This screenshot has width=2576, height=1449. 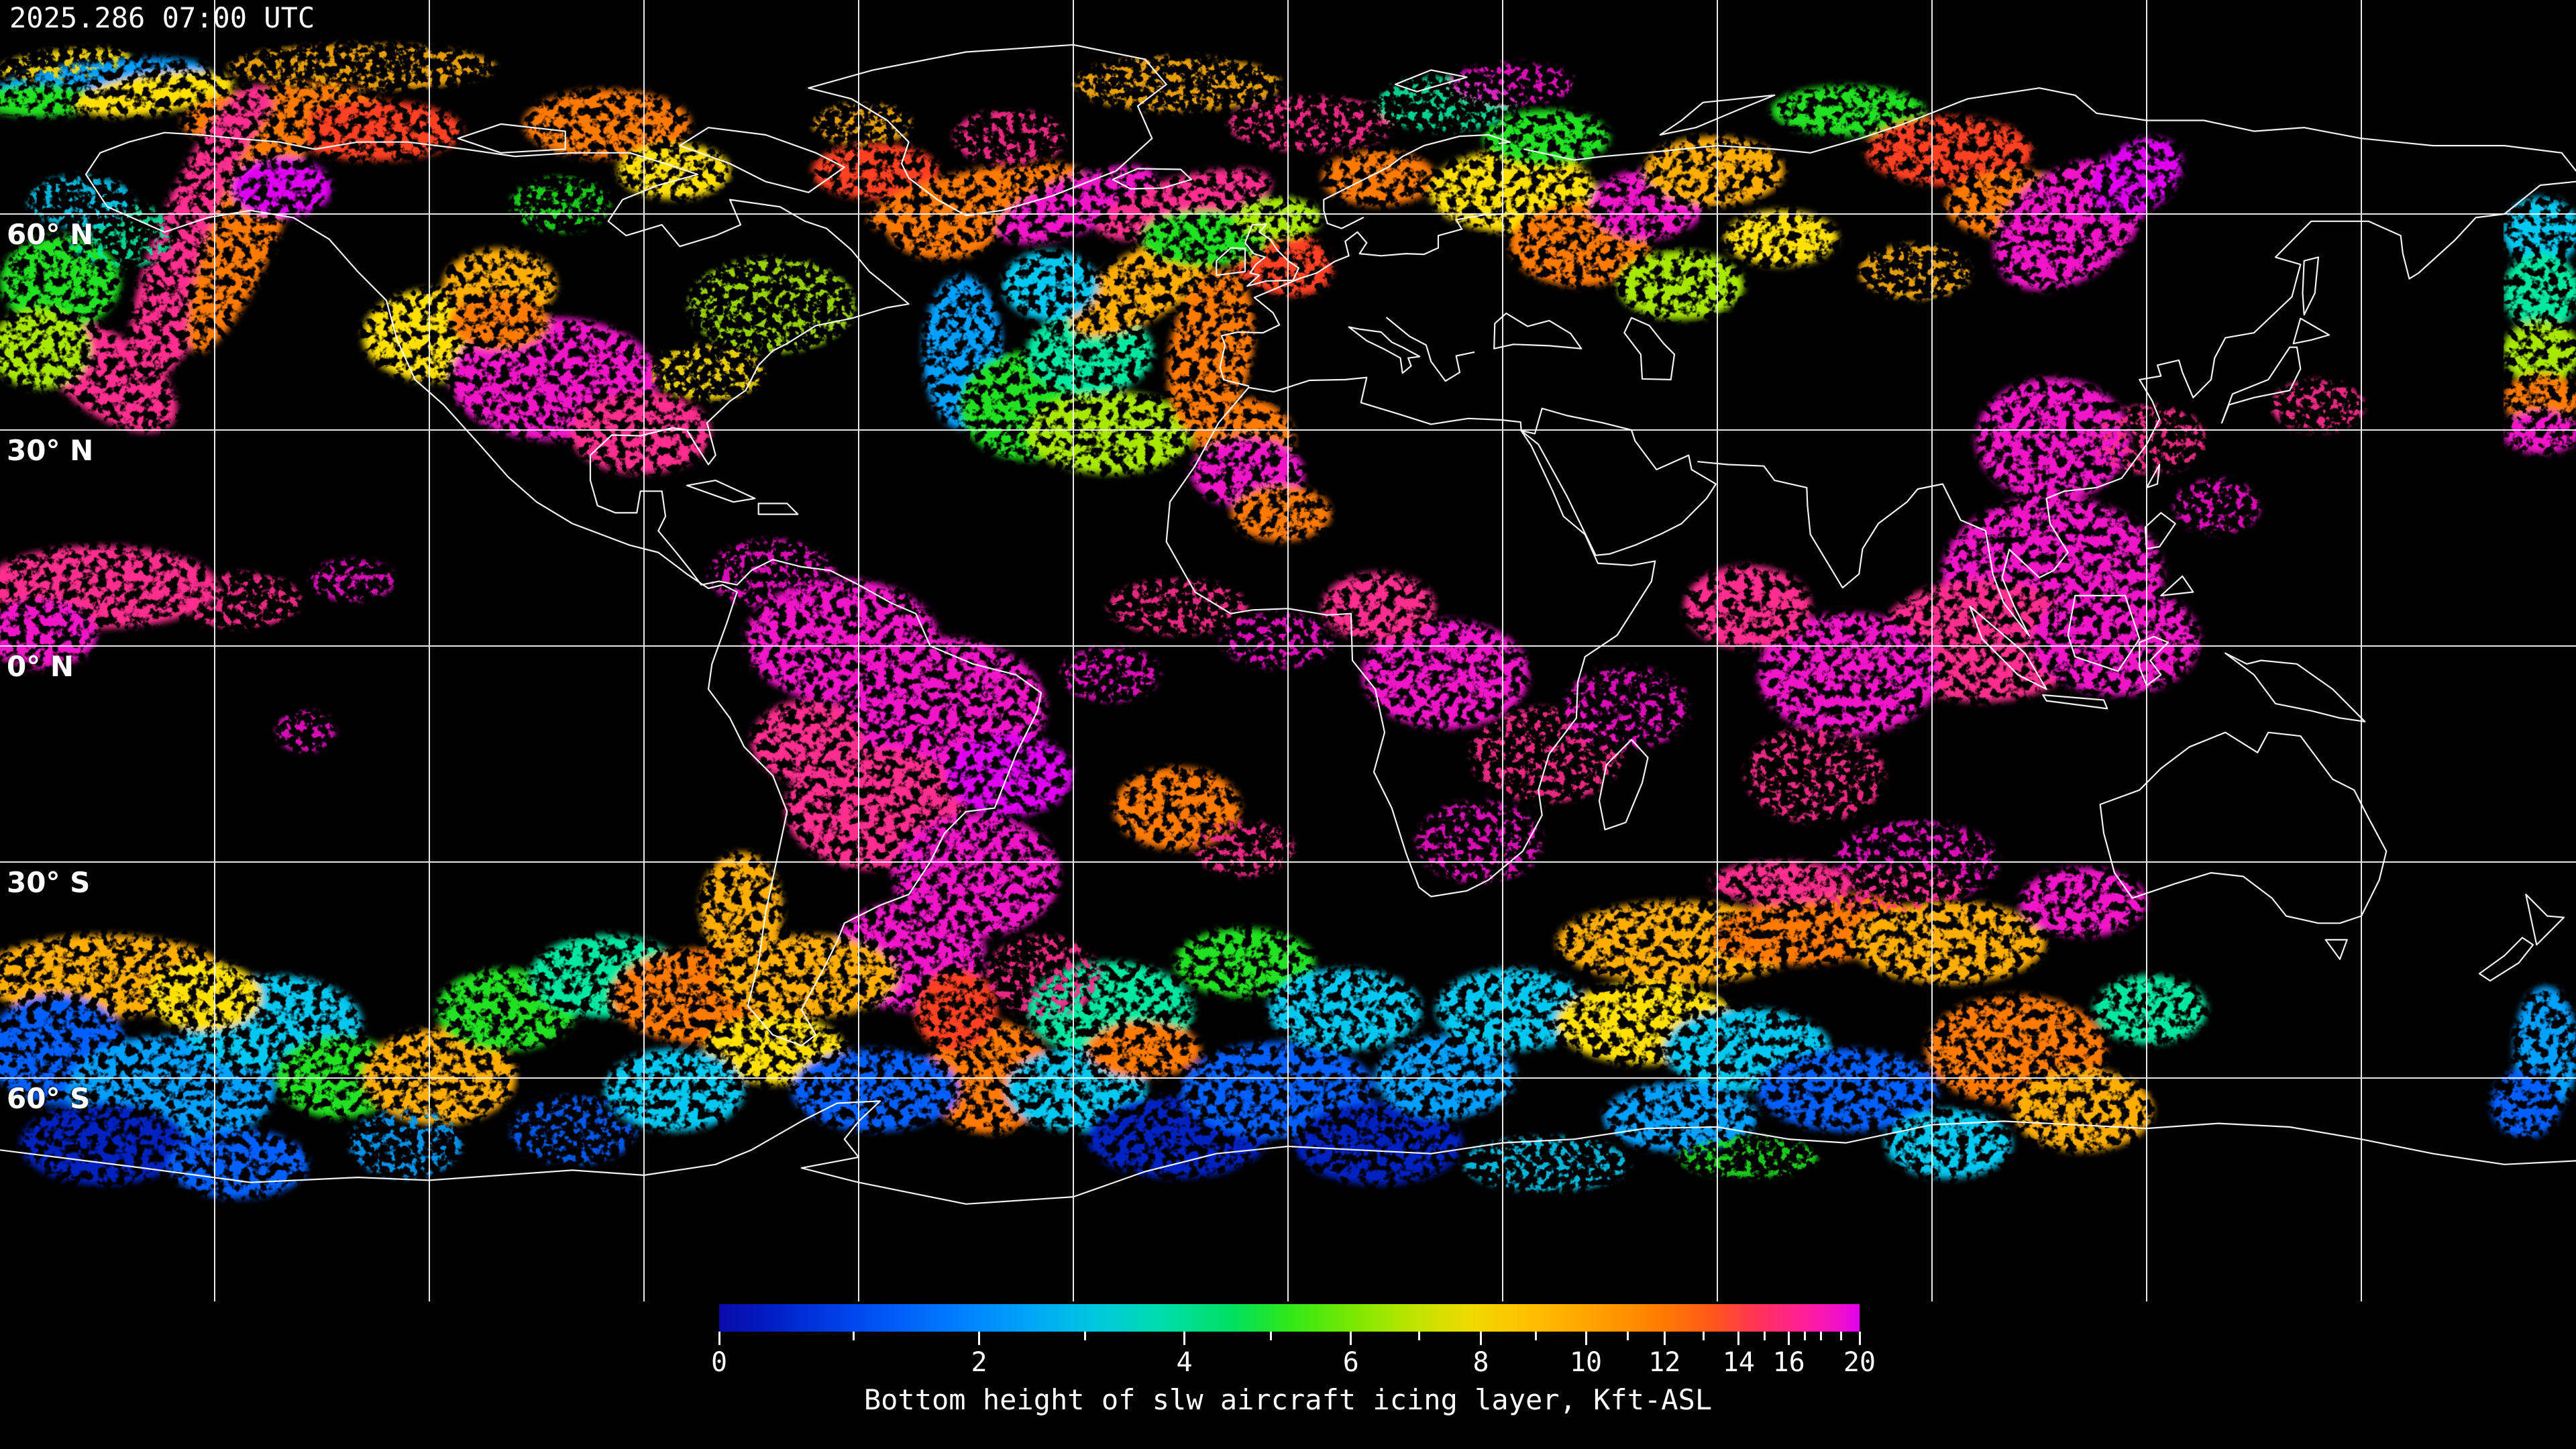 What do you see at coordinates (49, 1098) in the screenshot?
I see `latitude-label: 60° S` at bounding box center [49, 1098].